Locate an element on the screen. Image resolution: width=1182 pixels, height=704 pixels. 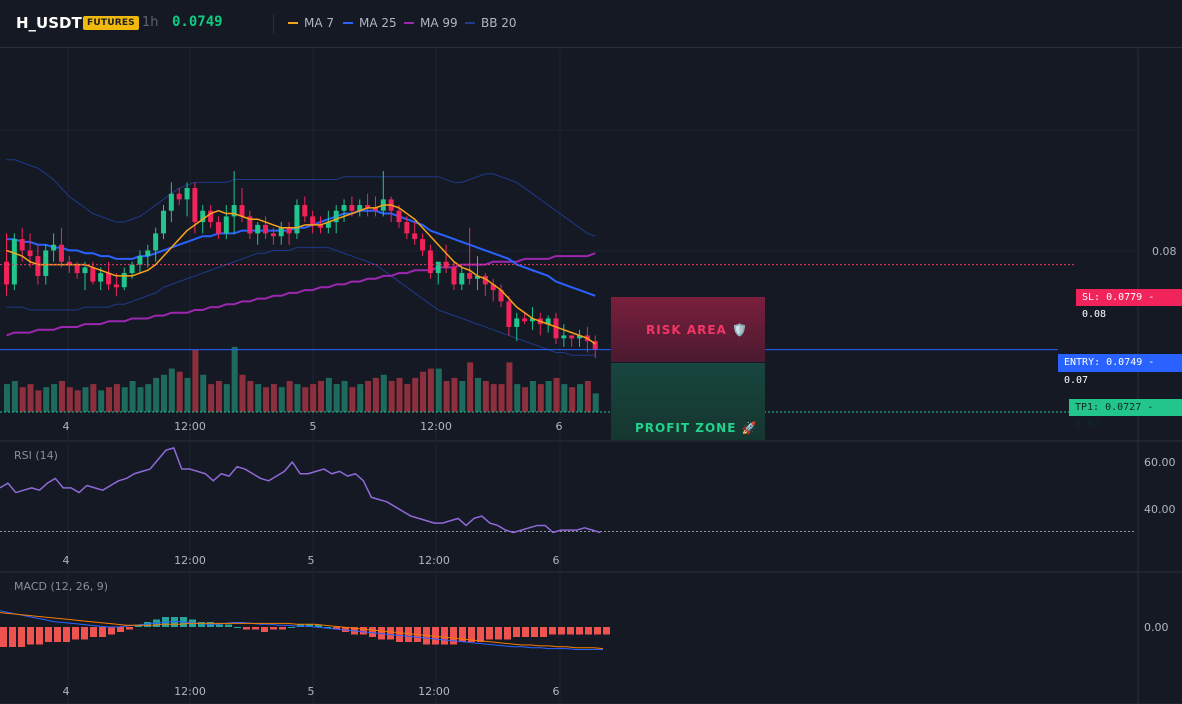
x-axis-tick: 5 is located at coordinates (313, 426).